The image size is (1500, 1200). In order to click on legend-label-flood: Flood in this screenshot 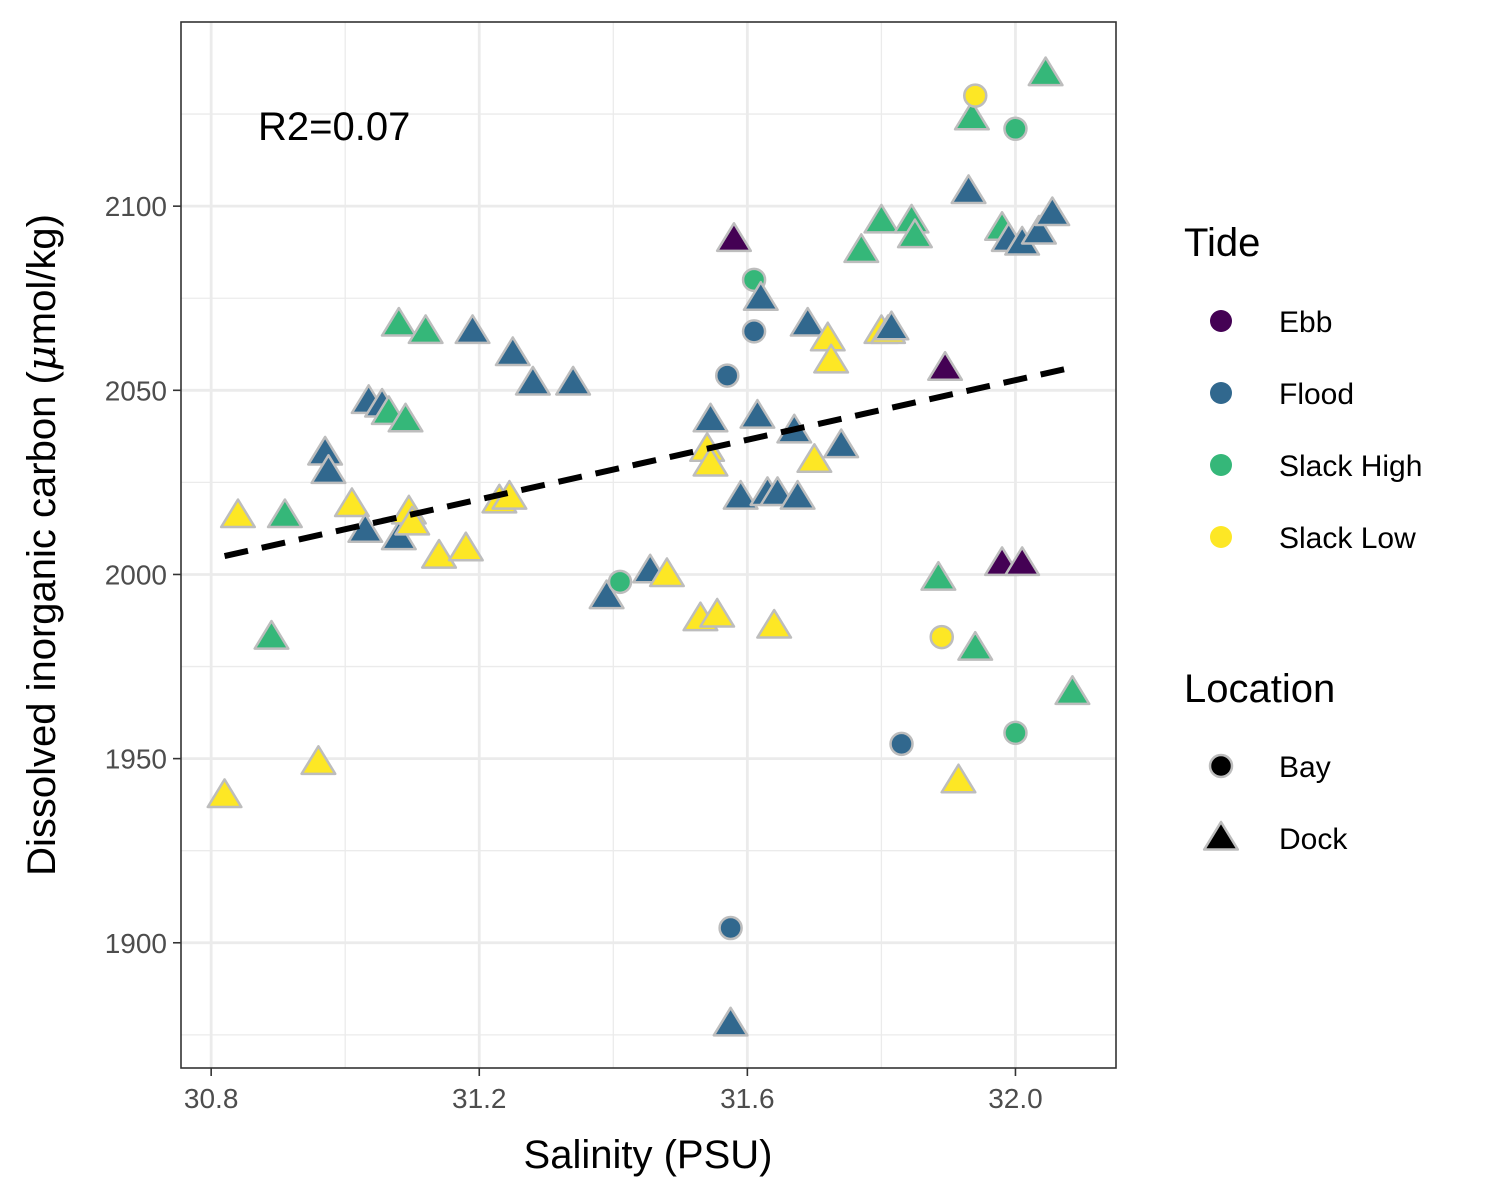, I will do `click(1316, 394)`.